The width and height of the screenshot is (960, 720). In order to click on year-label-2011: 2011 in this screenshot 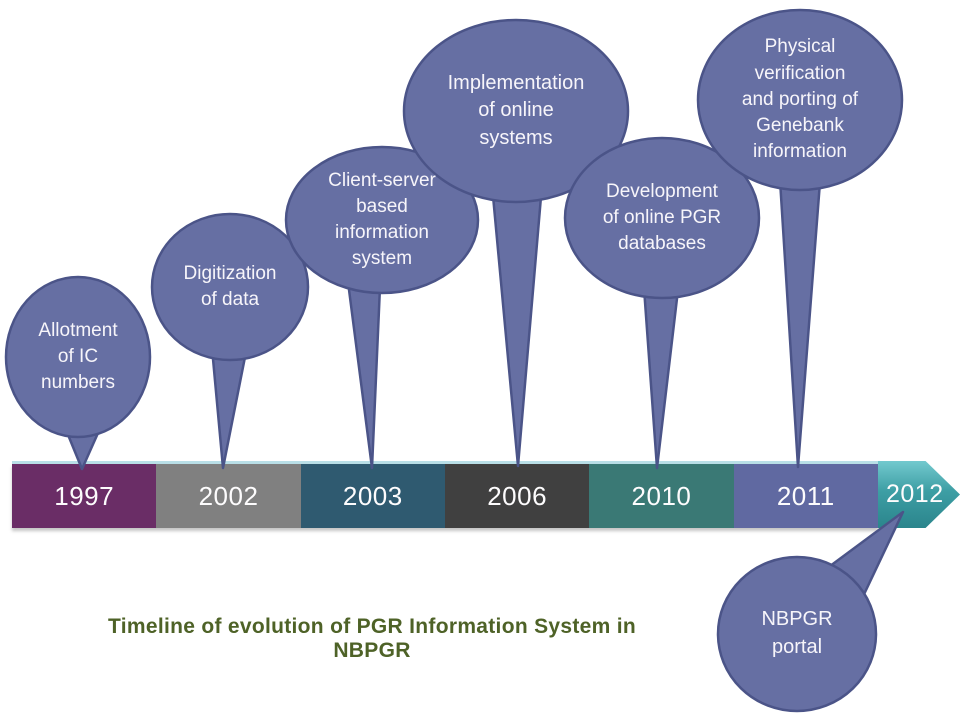, I will do `click(805, 495)`.